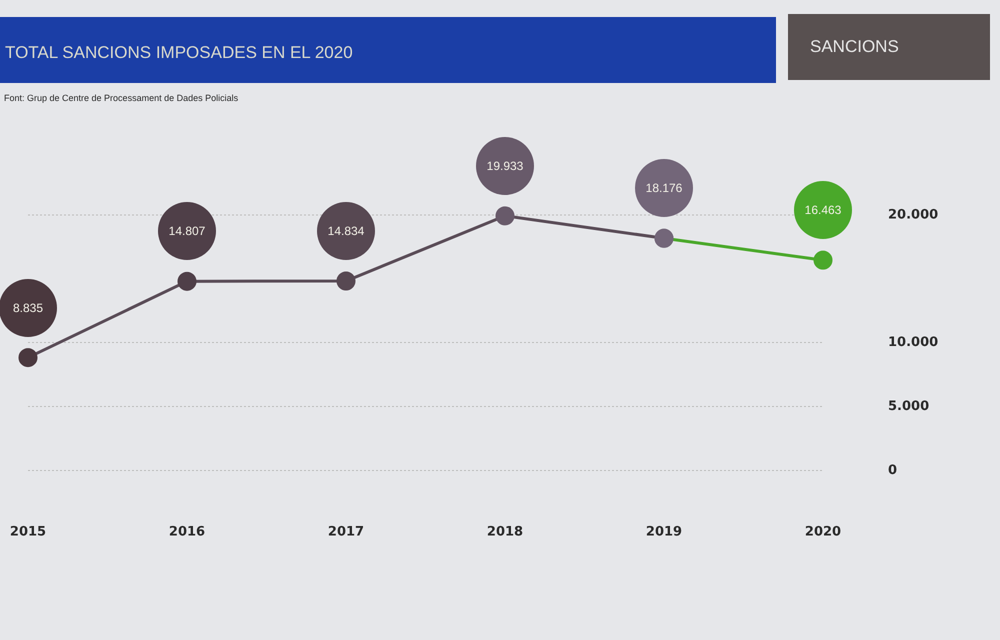  What do you see at coordinates (913, 214) in the screenshot?
I see `y-tick-label: 20.000` at bounding box center [913, 214].